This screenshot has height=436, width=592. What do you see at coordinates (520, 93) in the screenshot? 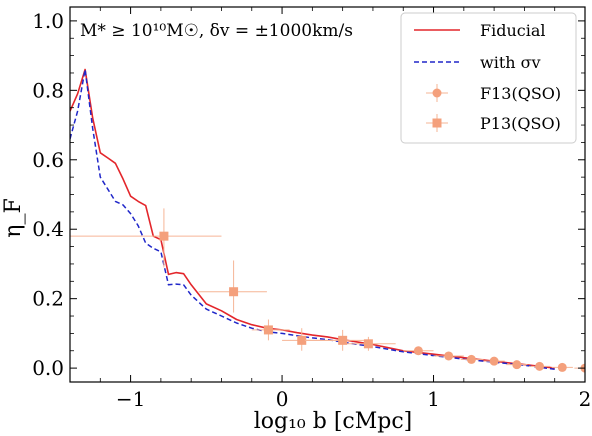
I see `legend-label-f13: F13(QSO)` at bounding box center [520, 93].